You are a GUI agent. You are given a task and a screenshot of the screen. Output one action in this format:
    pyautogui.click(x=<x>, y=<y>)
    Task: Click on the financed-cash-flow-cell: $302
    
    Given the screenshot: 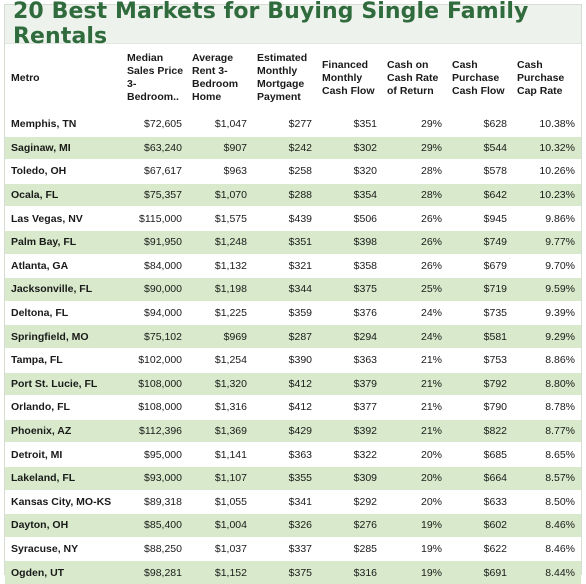 What is the action you would take?
    pyautogui.click(x=350, y=147)
    